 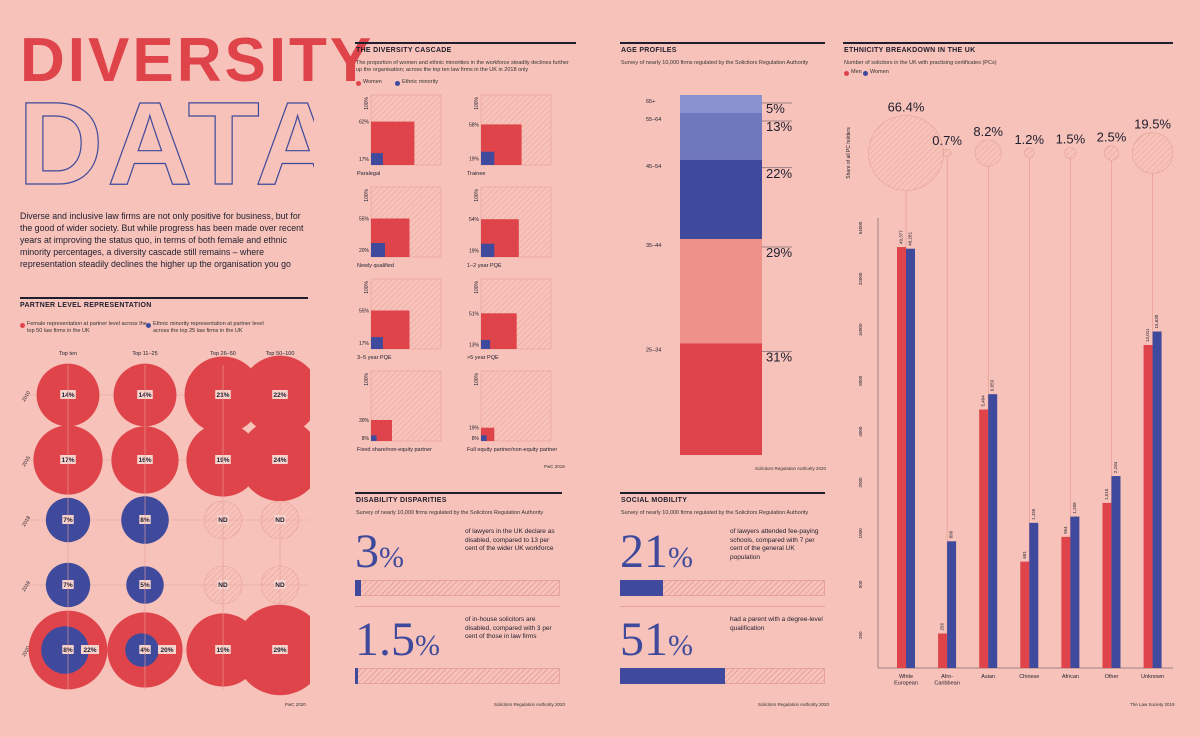 What do you see at coordinates (992, 385) in the screenshot?
I see `eth-bar-label: 6,659` at bounding box center [992, 385].